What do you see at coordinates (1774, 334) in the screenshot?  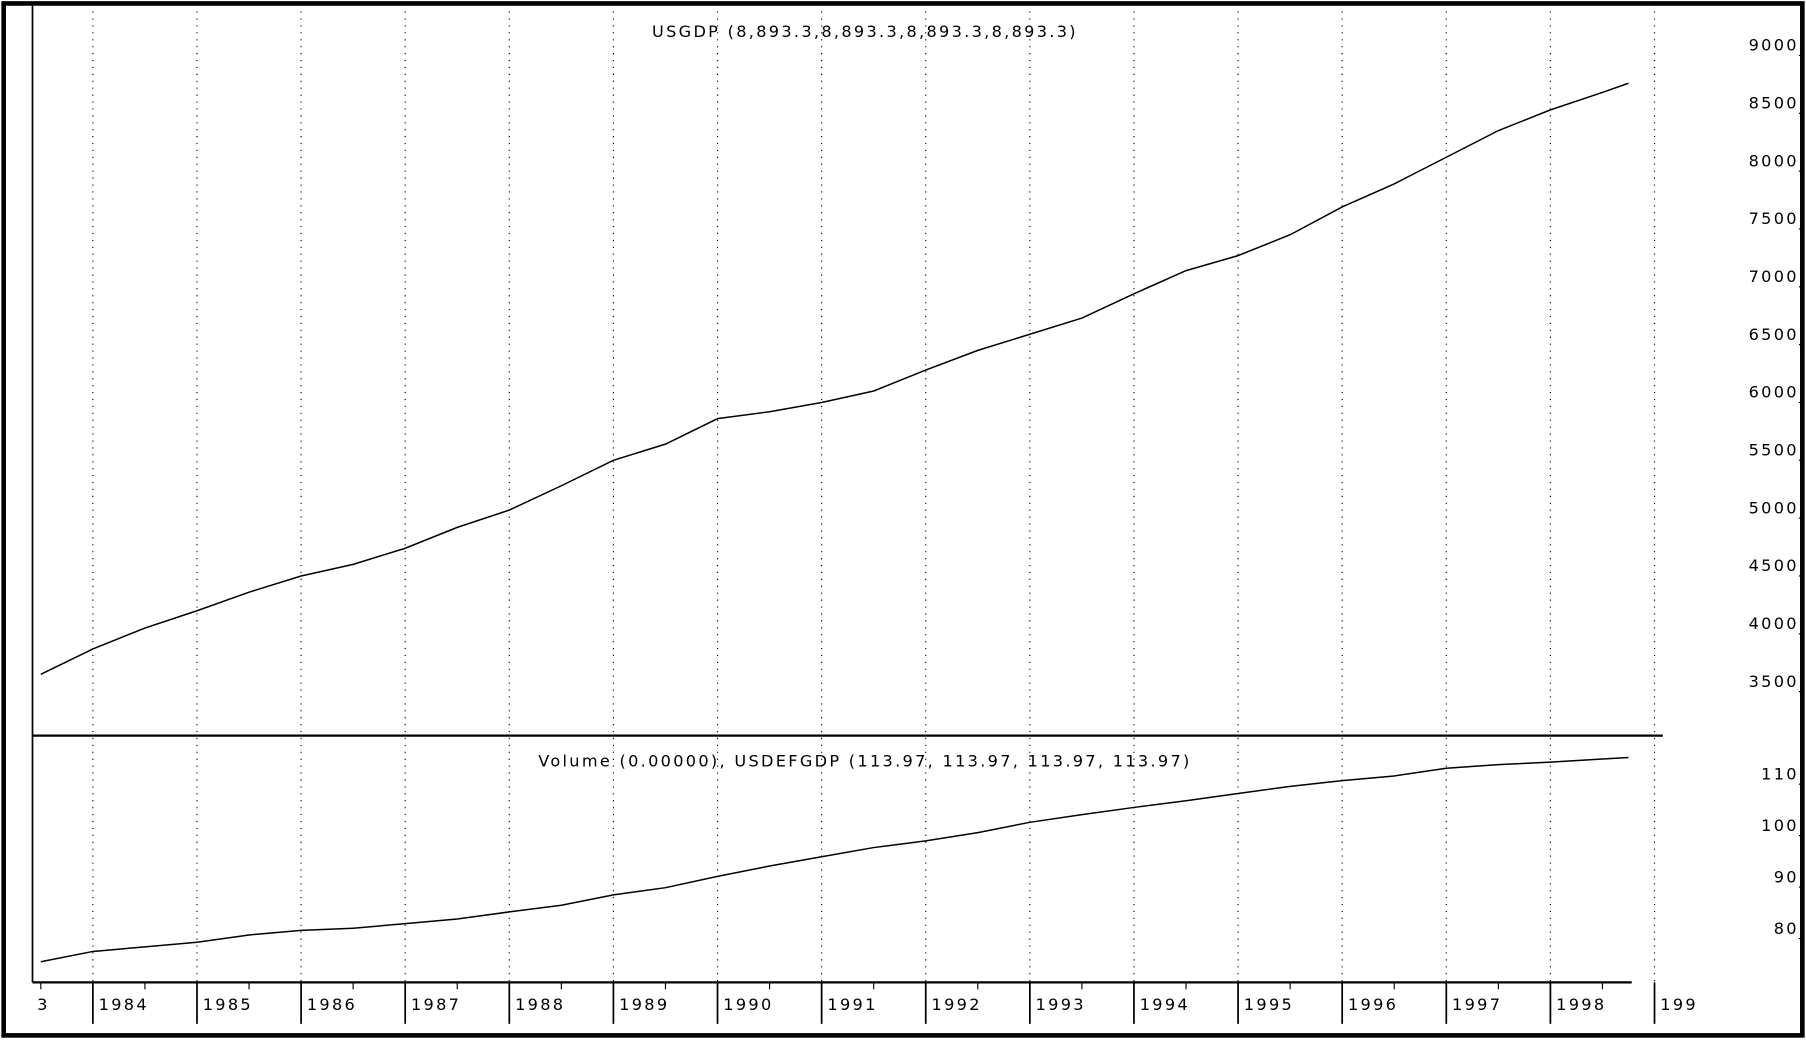 I see `y-tick-label: 6500` at bounding box center [1774, 334].